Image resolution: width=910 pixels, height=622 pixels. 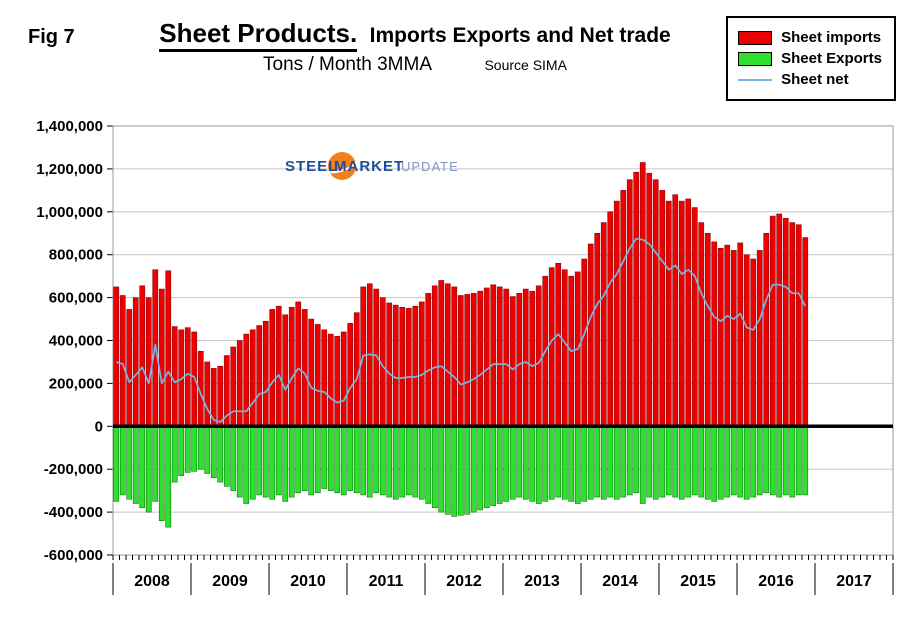 I want to click on svg-text: STEEL, so click(x=311, y=166).